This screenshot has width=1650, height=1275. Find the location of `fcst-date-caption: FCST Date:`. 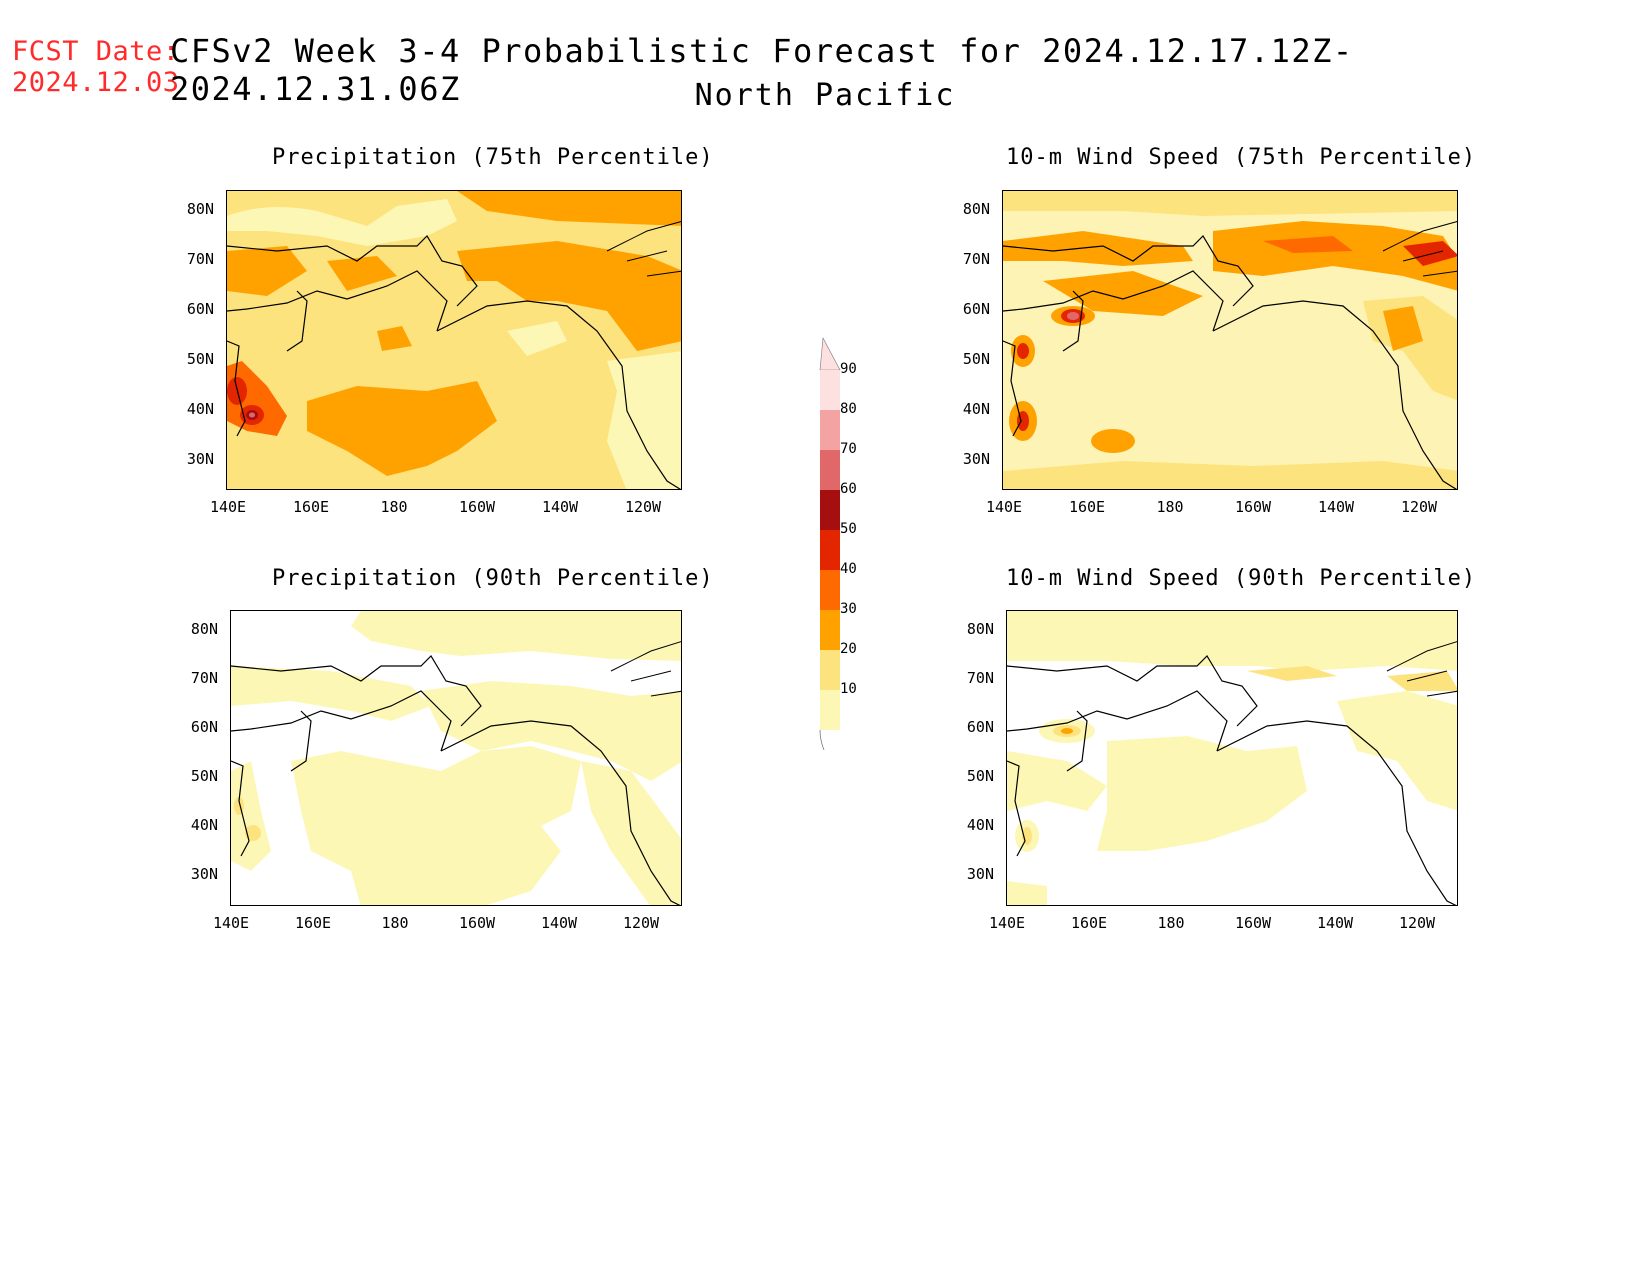

fcst-date-caption: FCST Date: is located at coordinates (96, 51).